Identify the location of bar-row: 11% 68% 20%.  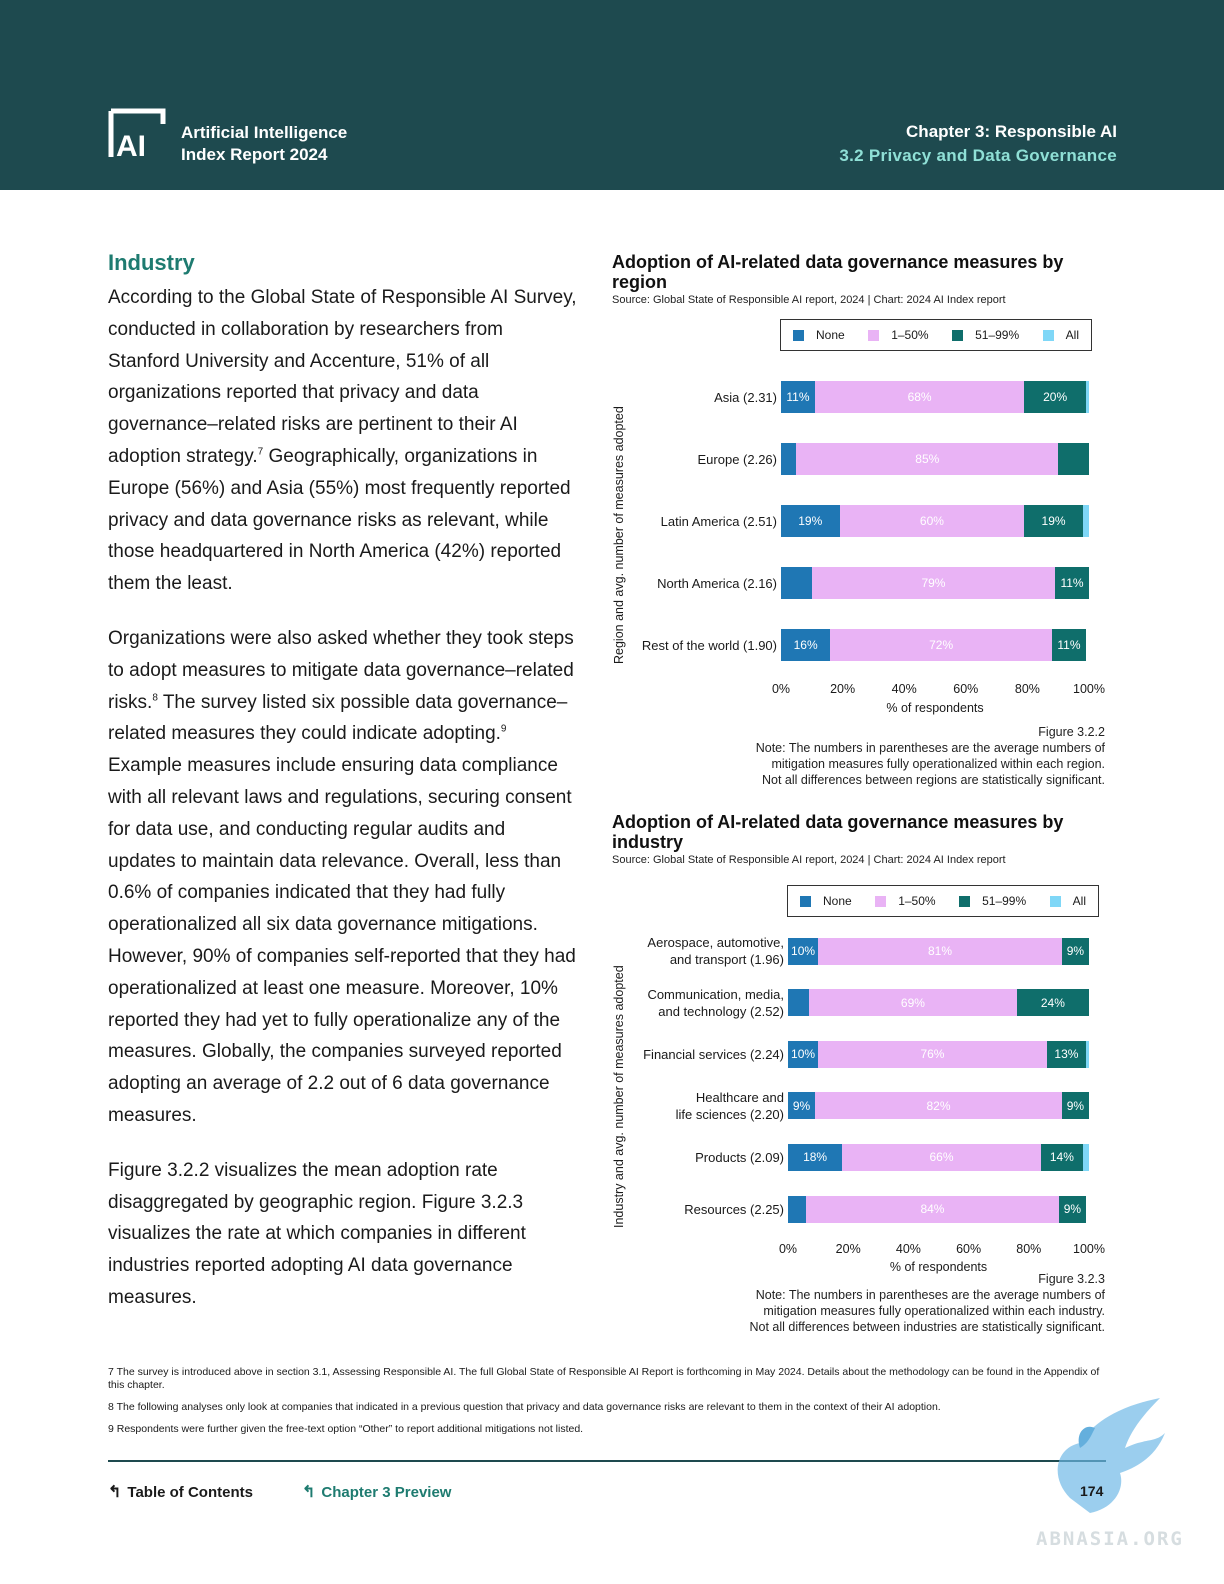
(935, 397).